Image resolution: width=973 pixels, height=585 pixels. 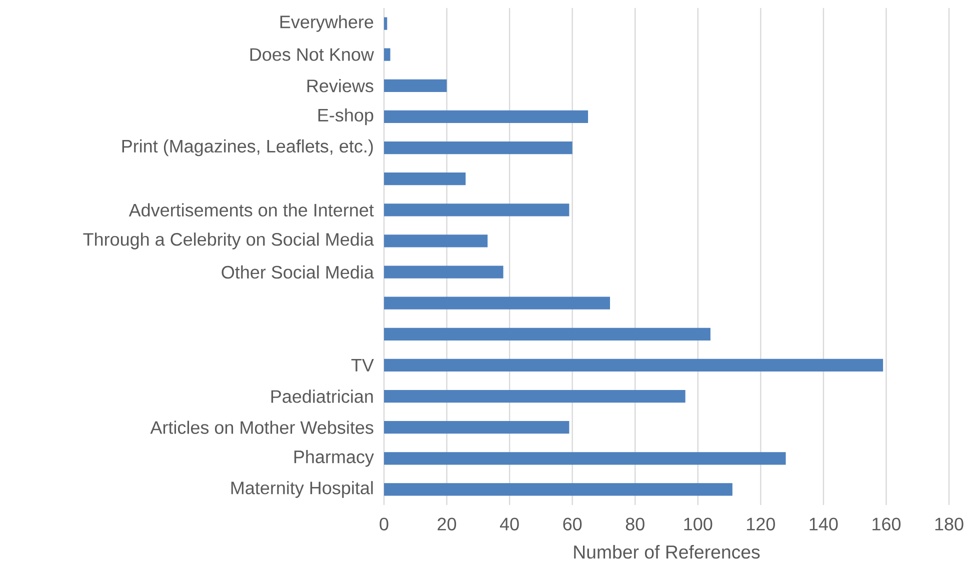 I want to click on x-tick-label: 20, so click(x=447, y=524).